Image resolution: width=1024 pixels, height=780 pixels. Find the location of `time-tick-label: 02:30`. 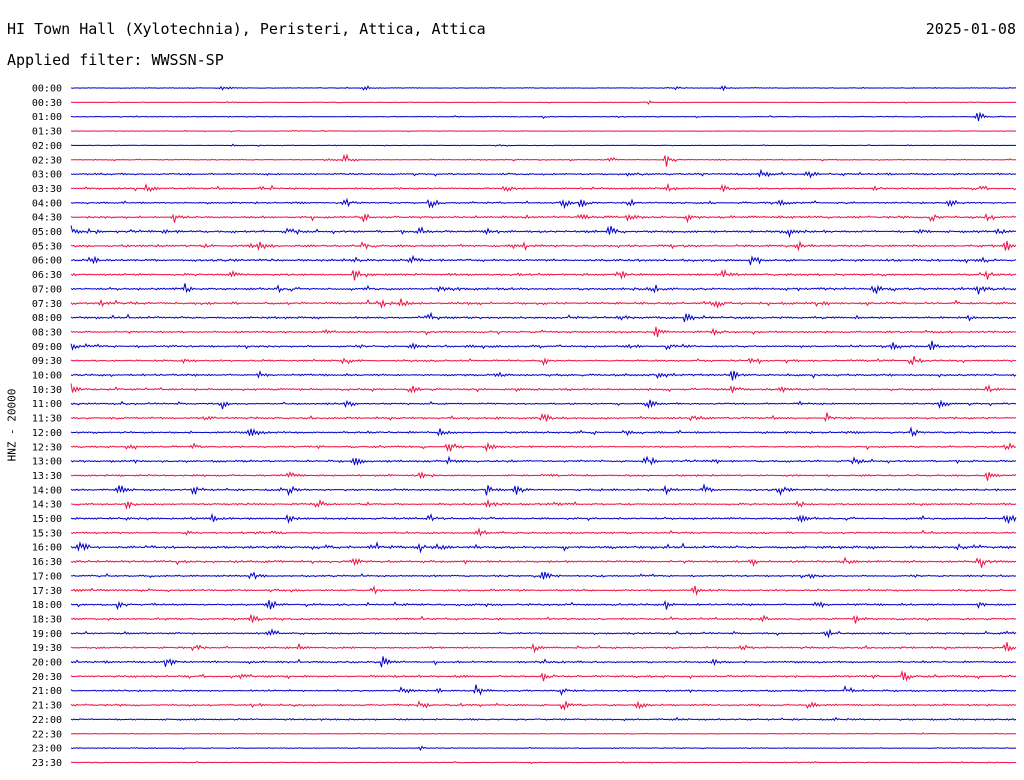

time-tick-label: 02:30 is located at coordinates (47, 160).